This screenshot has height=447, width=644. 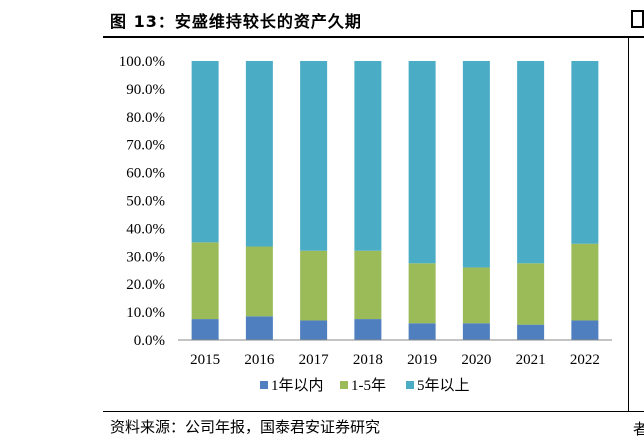 What do you see at coordinates (145, 202) in the screenshot?
I see `y-tick-label: 50.0%` at bounding box center [145, 202].